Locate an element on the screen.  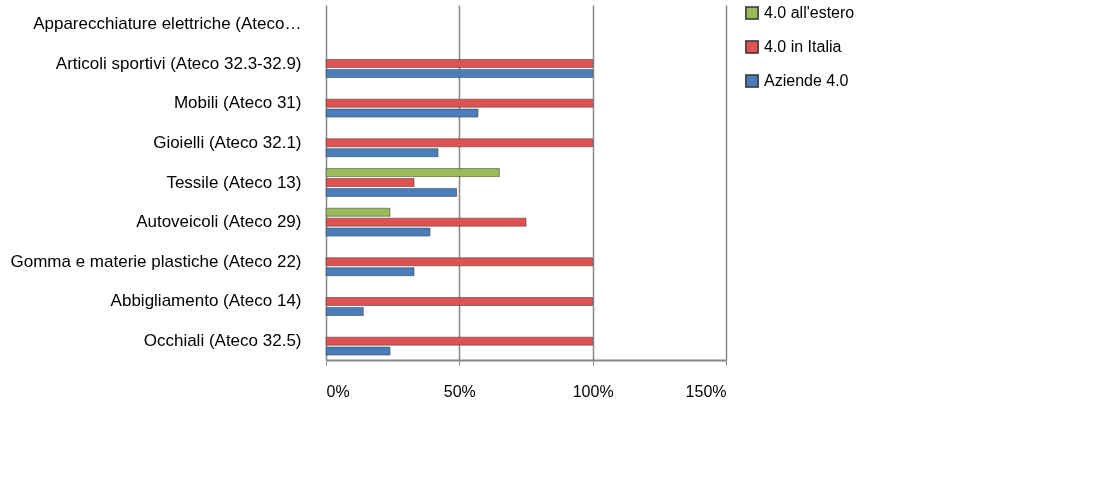
x-tick-label: 50% is located at coordinates (459, 391).